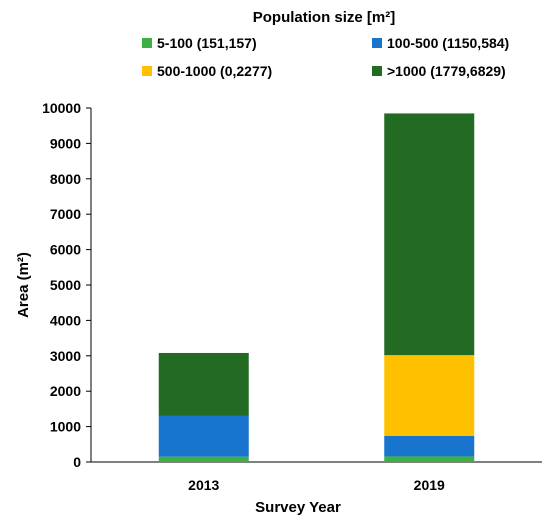 The height and width of the screenshot is (529, 550). What do you see at coordinates (214, 71) in the screenshot?
I see `legend-label: 500-1000 (0,2277)` at bounding box center [214, 71].